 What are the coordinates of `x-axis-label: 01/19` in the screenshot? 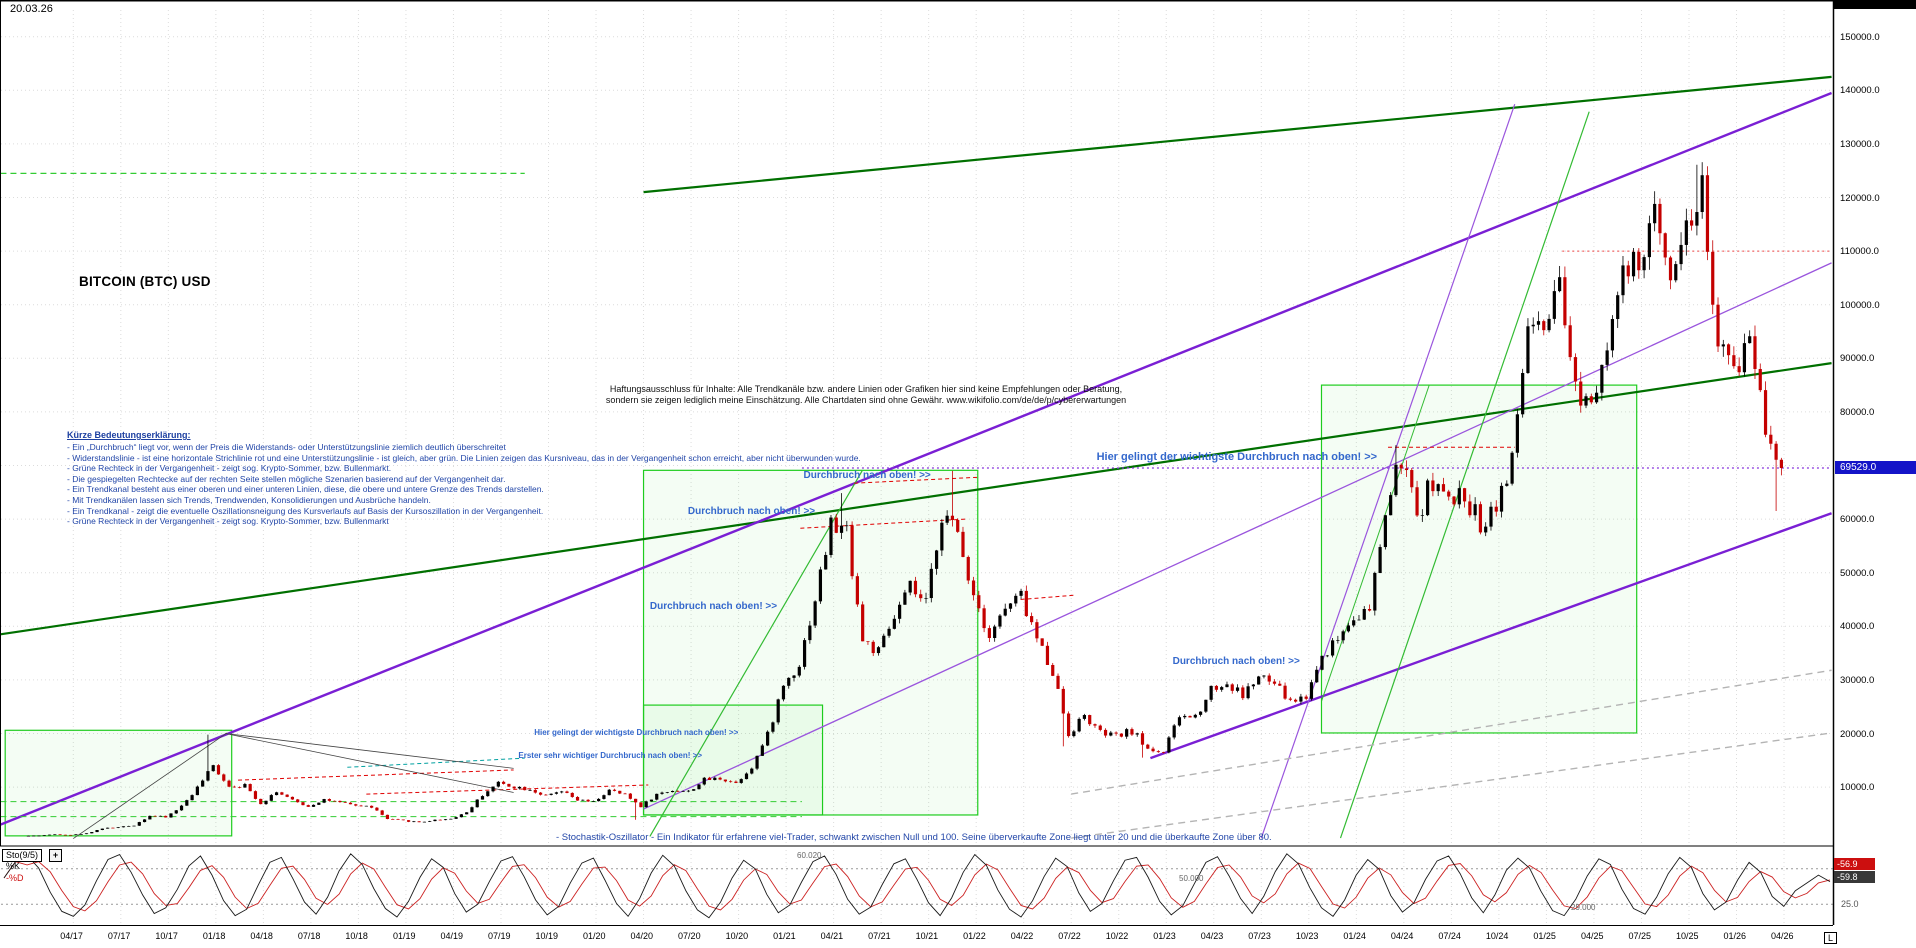 It's located at (404, 936).